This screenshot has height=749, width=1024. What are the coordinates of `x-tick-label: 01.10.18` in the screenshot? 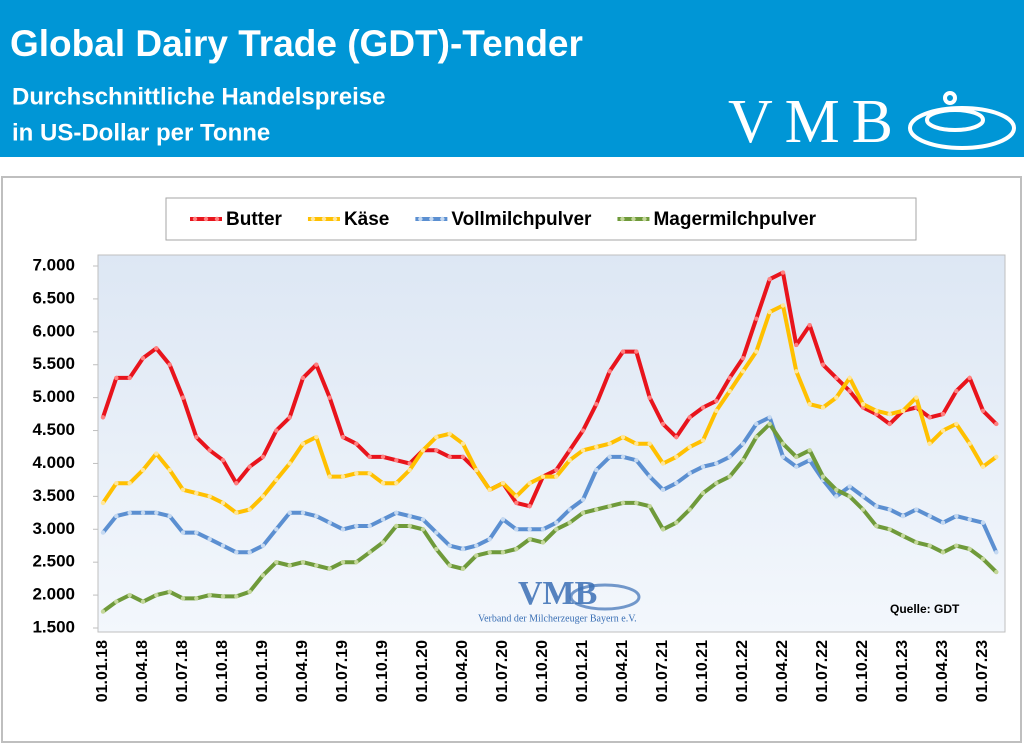 It's located at (222, 671).